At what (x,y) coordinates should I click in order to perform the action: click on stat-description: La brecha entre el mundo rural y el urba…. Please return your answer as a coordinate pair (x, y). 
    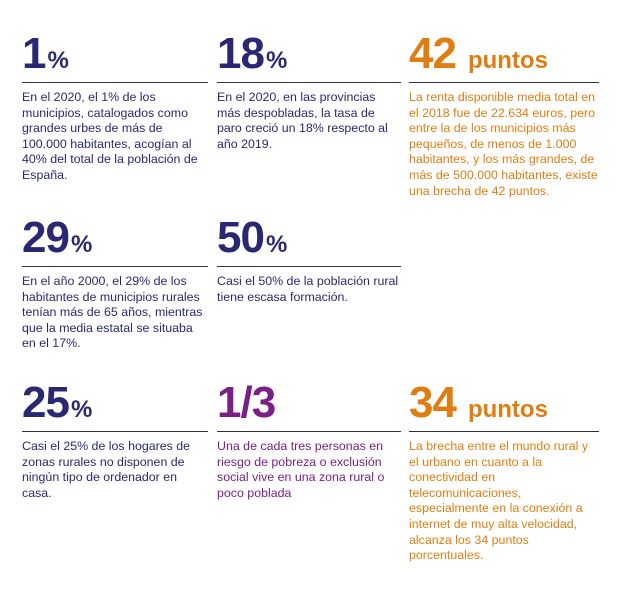
    Looking at the image, I should click on (499, 501).